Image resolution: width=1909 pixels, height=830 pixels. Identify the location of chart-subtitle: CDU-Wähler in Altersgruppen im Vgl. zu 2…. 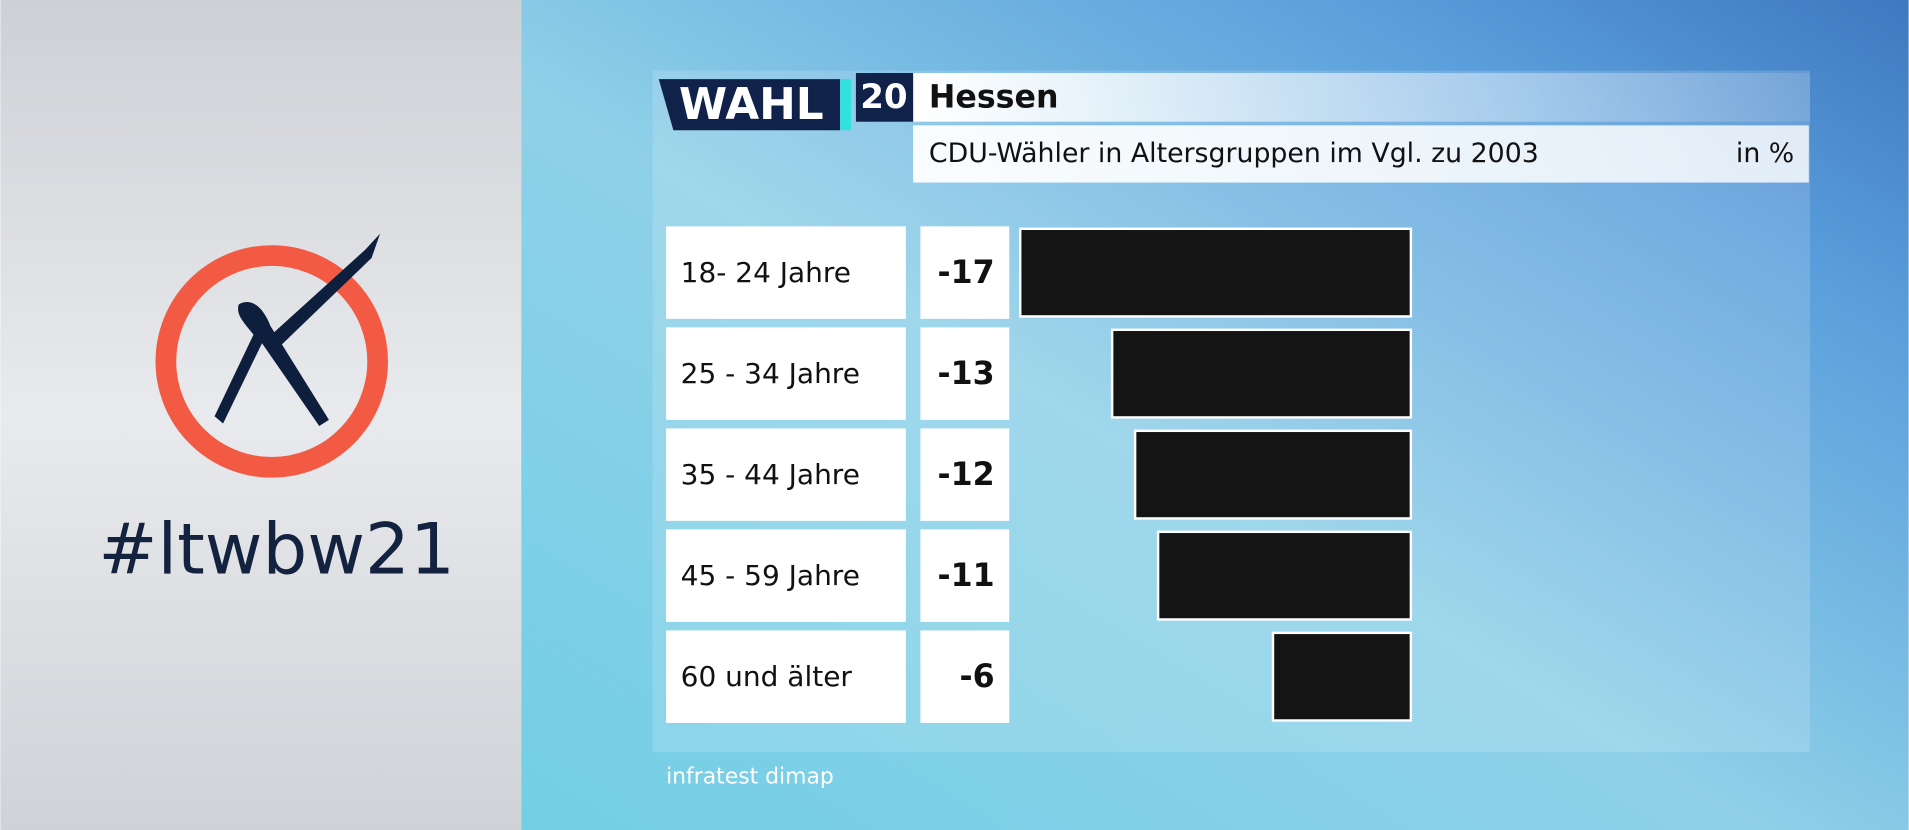
(1234, 153).